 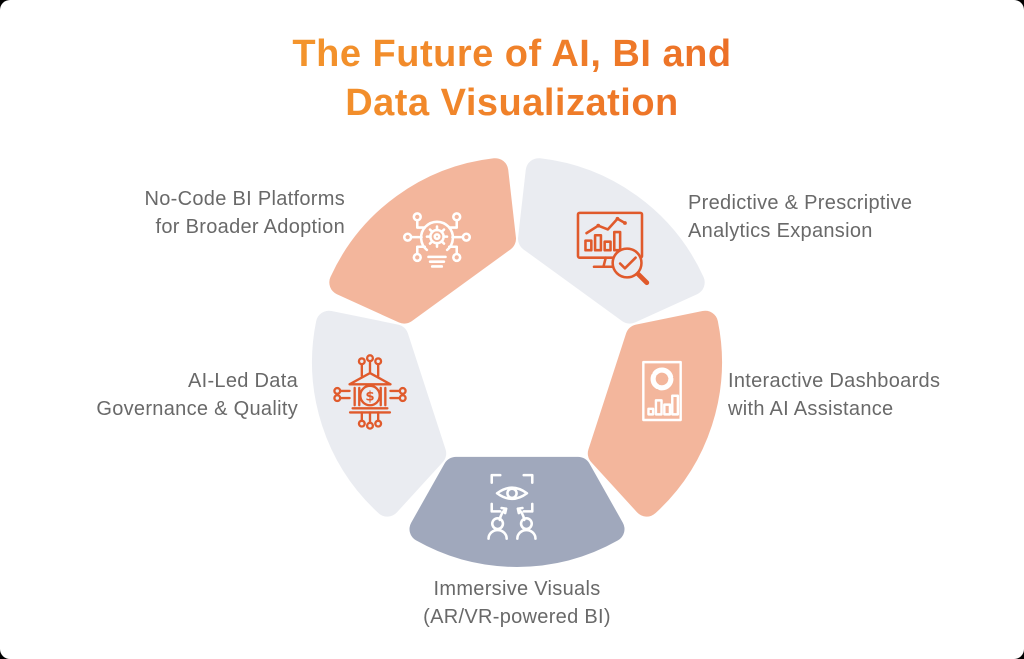 What do you see at coordinates (517, 603) in the screenshot?
I see `segment-label-immersive-visuals: Immersive Visuals (AR/VR-powered BI)` at bounding box center [517, 603].